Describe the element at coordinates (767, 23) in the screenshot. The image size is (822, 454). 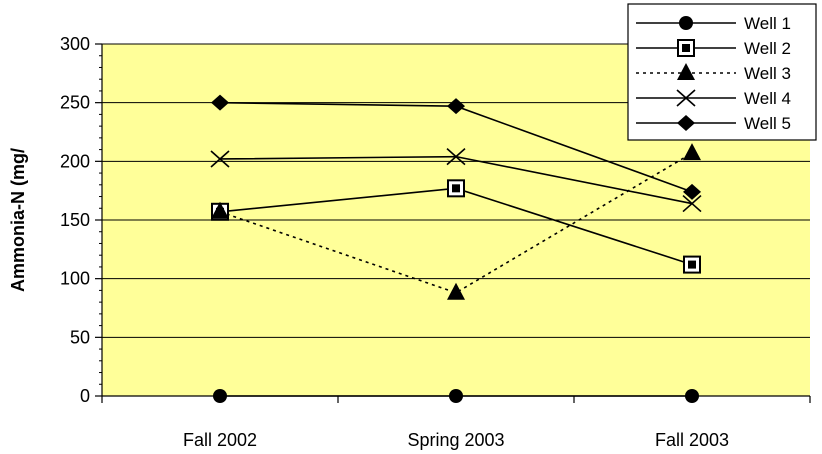
I see `legend-label-0: Well 1` at that location.